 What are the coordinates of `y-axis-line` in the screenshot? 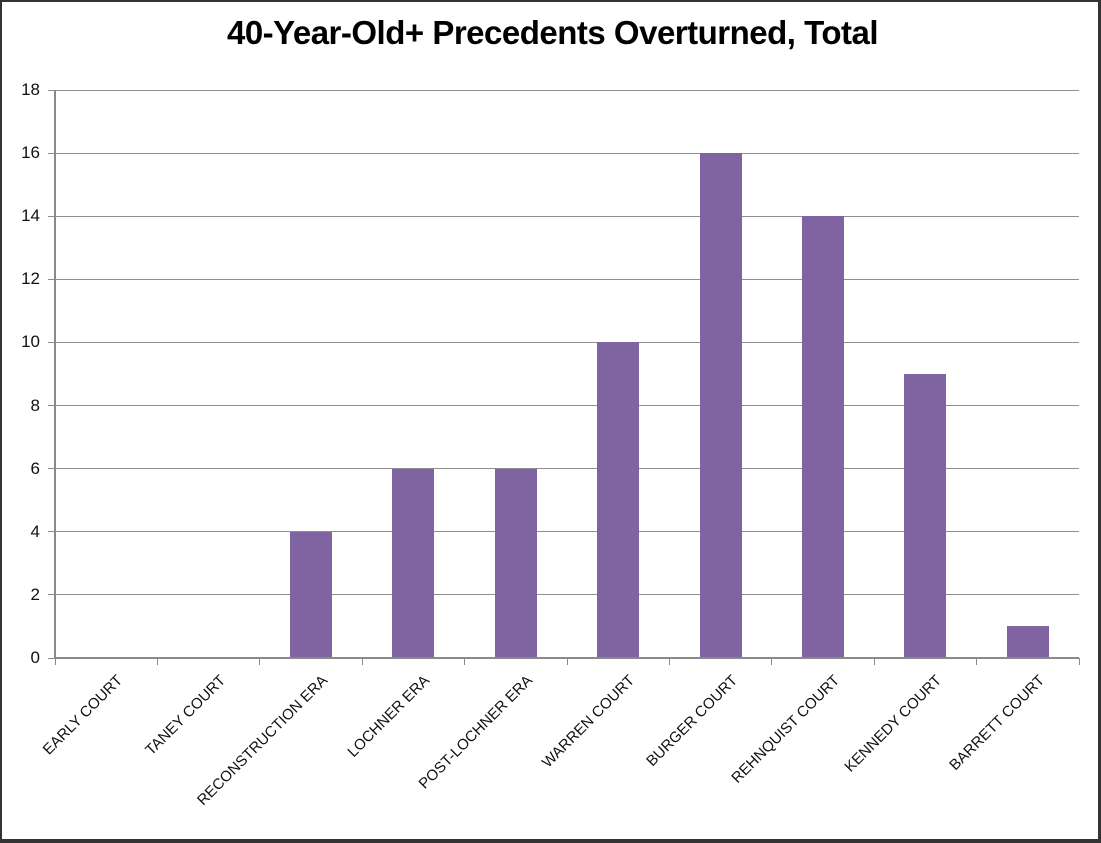 It's located at (55, 374).